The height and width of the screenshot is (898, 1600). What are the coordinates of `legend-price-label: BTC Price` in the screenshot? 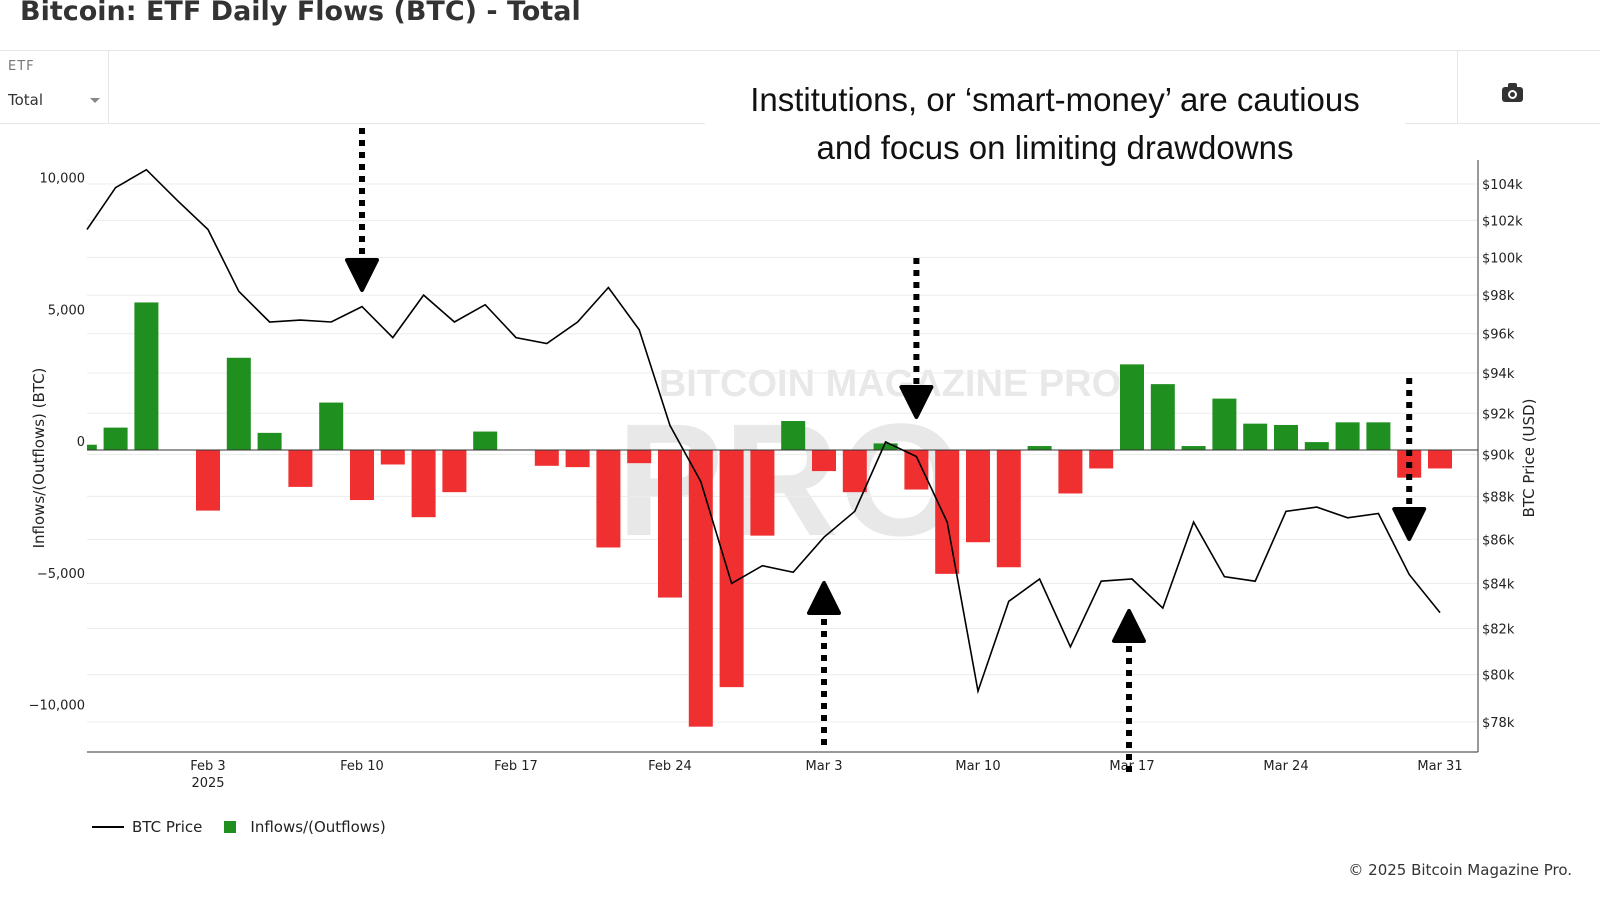 It's located at (167, 827).